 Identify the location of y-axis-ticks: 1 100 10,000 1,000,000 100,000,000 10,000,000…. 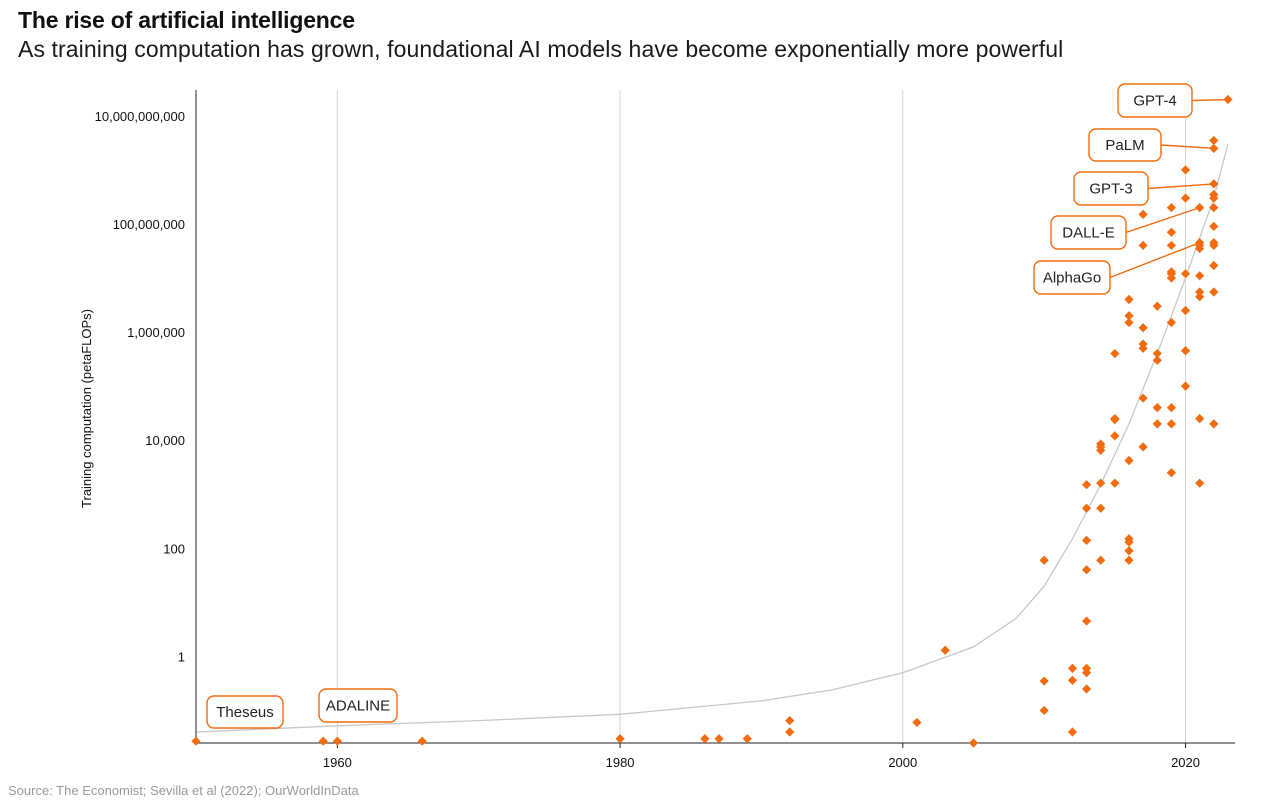
(140, 387).